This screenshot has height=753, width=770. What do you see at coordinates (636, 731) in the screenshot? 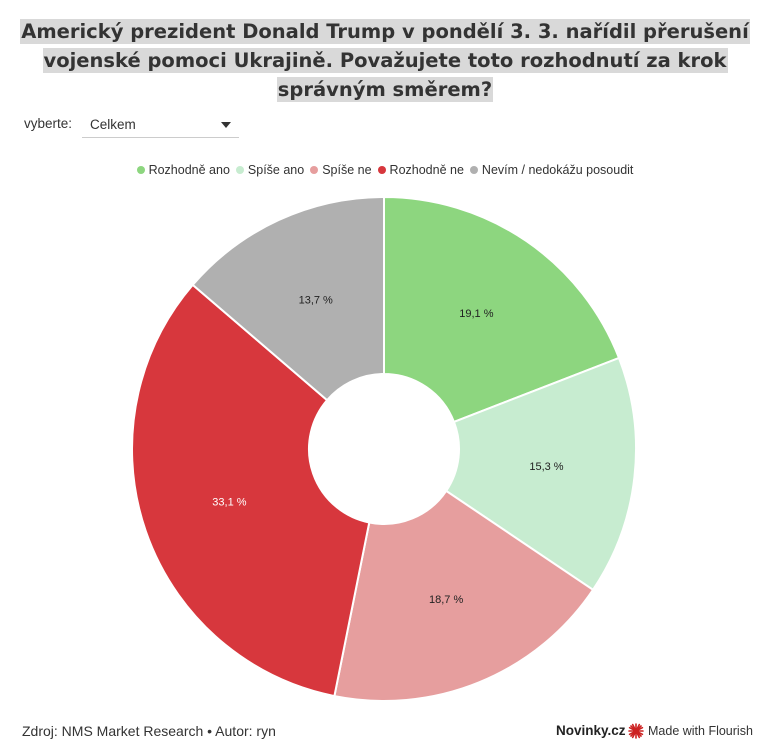
I see `flourish-logo-icon` at bounding box center [636, 731].